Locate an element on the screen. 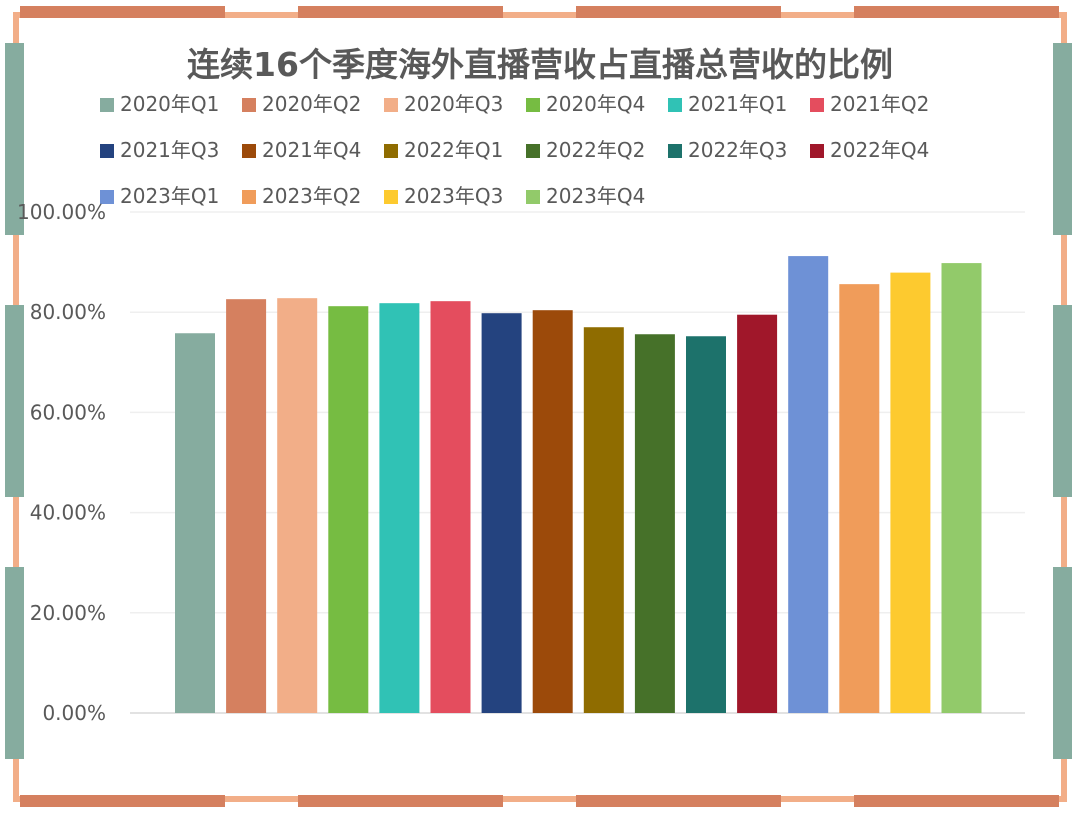 This screenshot has height=814, width=1080. frame-bottom is located at coordinates (540, 799).